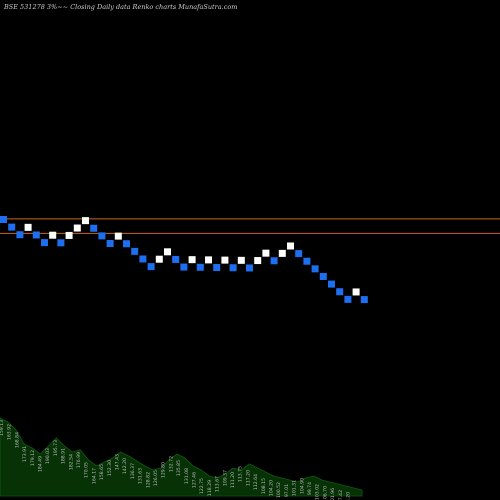 This screenshot has width=500, height=500. Describe the element at coordinates (171, 464) in the screenshot. I see `volume-label: 132.72` at that location.